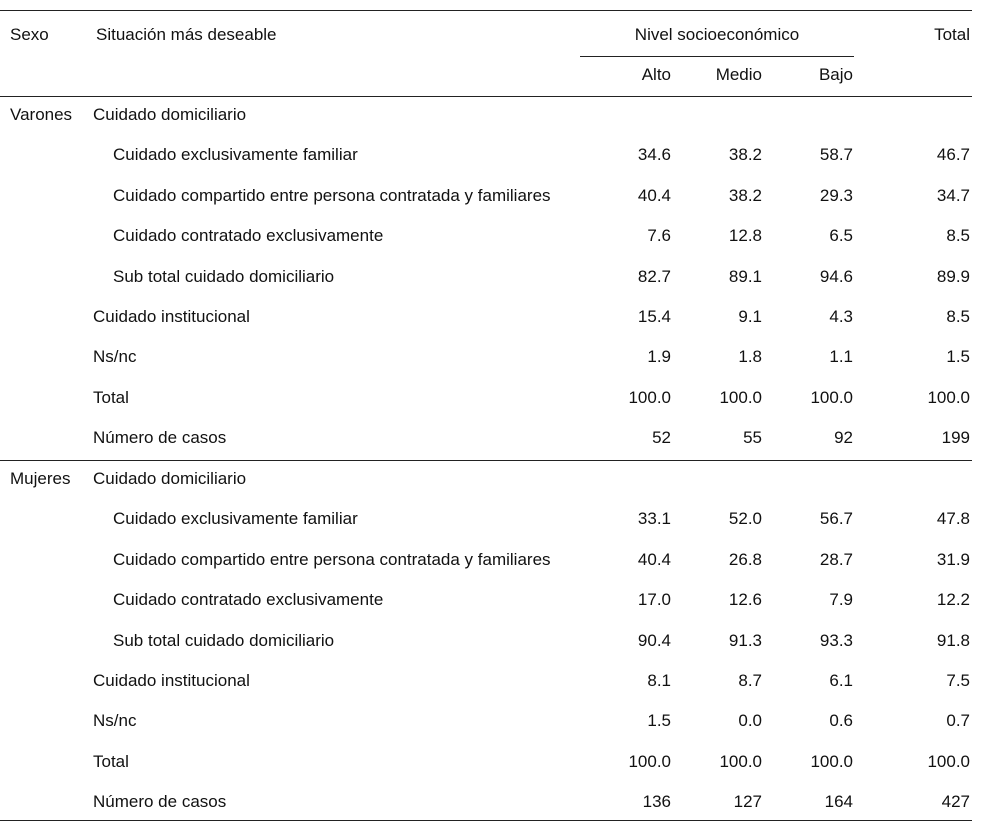  What do you see at coordinates (661, 438) in the screenshot?
I see `cell-value: 52` at bounding box center [661, 438].